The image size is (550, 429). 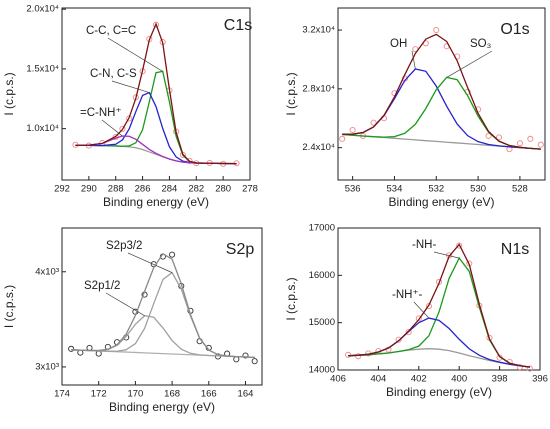 What do you see at coordinates (322, 370) in the screenshot?
I see `y-tick-label: 14000` at bounding box center [322, 370].